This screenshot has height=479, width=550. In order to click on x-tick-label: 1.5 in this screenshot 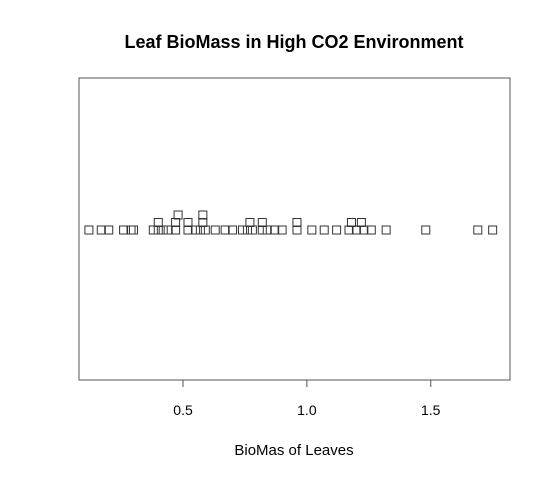, I will do `click(431, 410)`.